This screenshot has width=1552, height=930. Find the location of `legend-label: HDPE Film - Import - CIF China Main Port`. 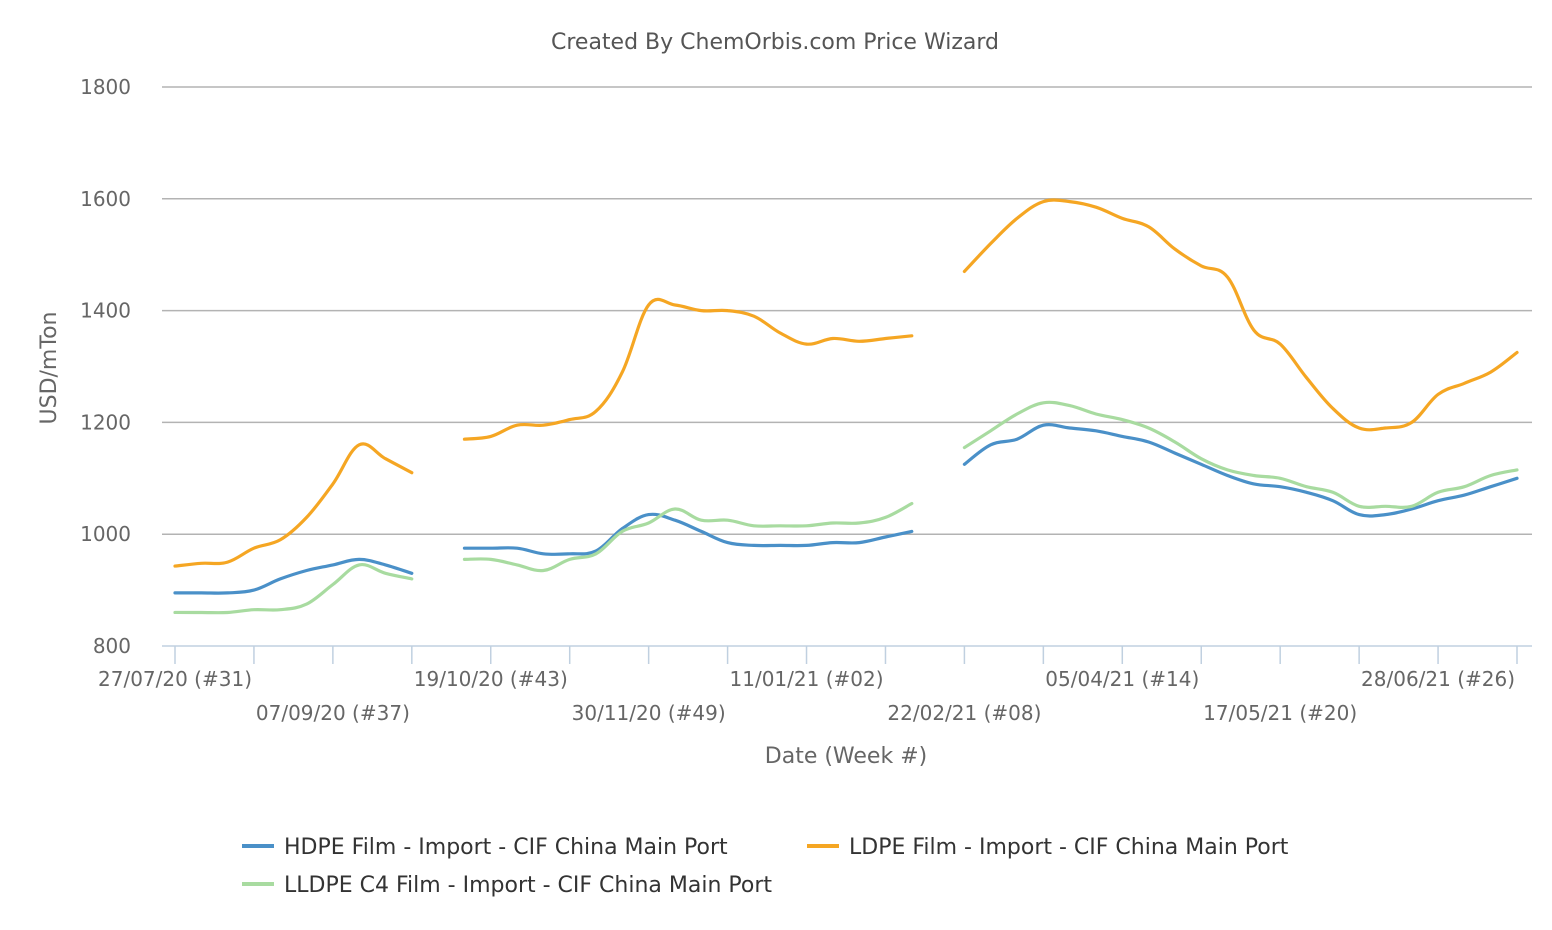

legend-label: HDPE Film - Import - CIF China Main Port is located at coordinates (506, 847).